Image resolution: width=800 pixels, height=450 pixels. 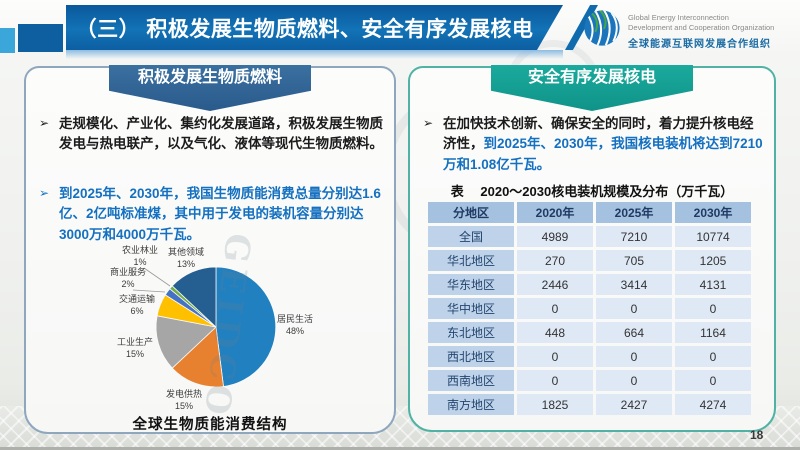 What do you see at coordinates (137, 298) in the screenshot?
I see `svg-text: 交通运输` at bounding box center [137, 298].